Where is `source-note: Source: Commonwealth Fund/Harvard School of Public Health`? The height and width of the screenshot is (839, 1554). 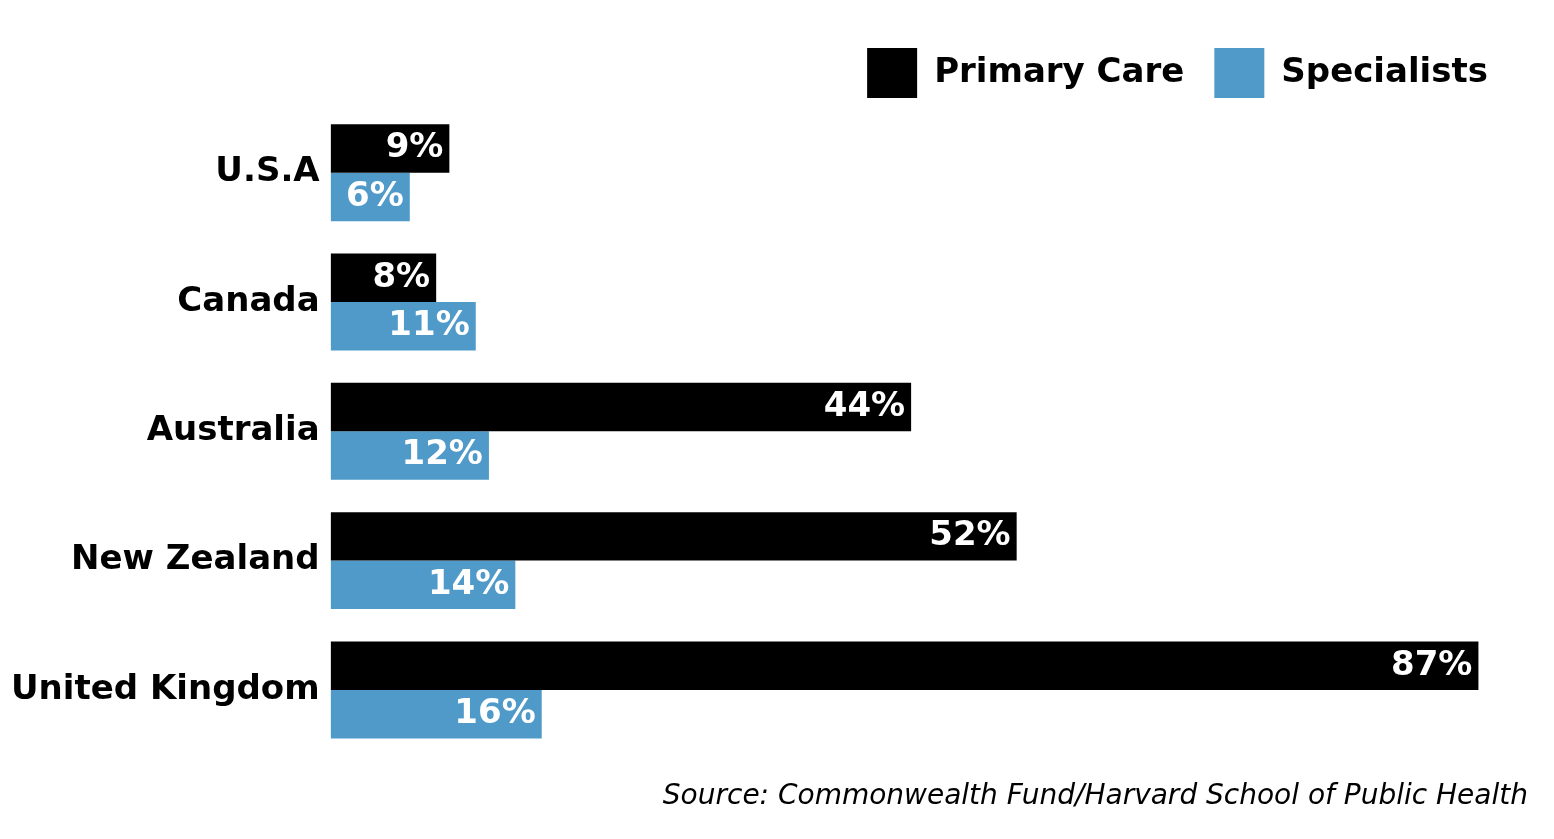
source-note: Source: Commonwealth Fund/Harvard School of Public Health is located at coordinates (1095, 794).